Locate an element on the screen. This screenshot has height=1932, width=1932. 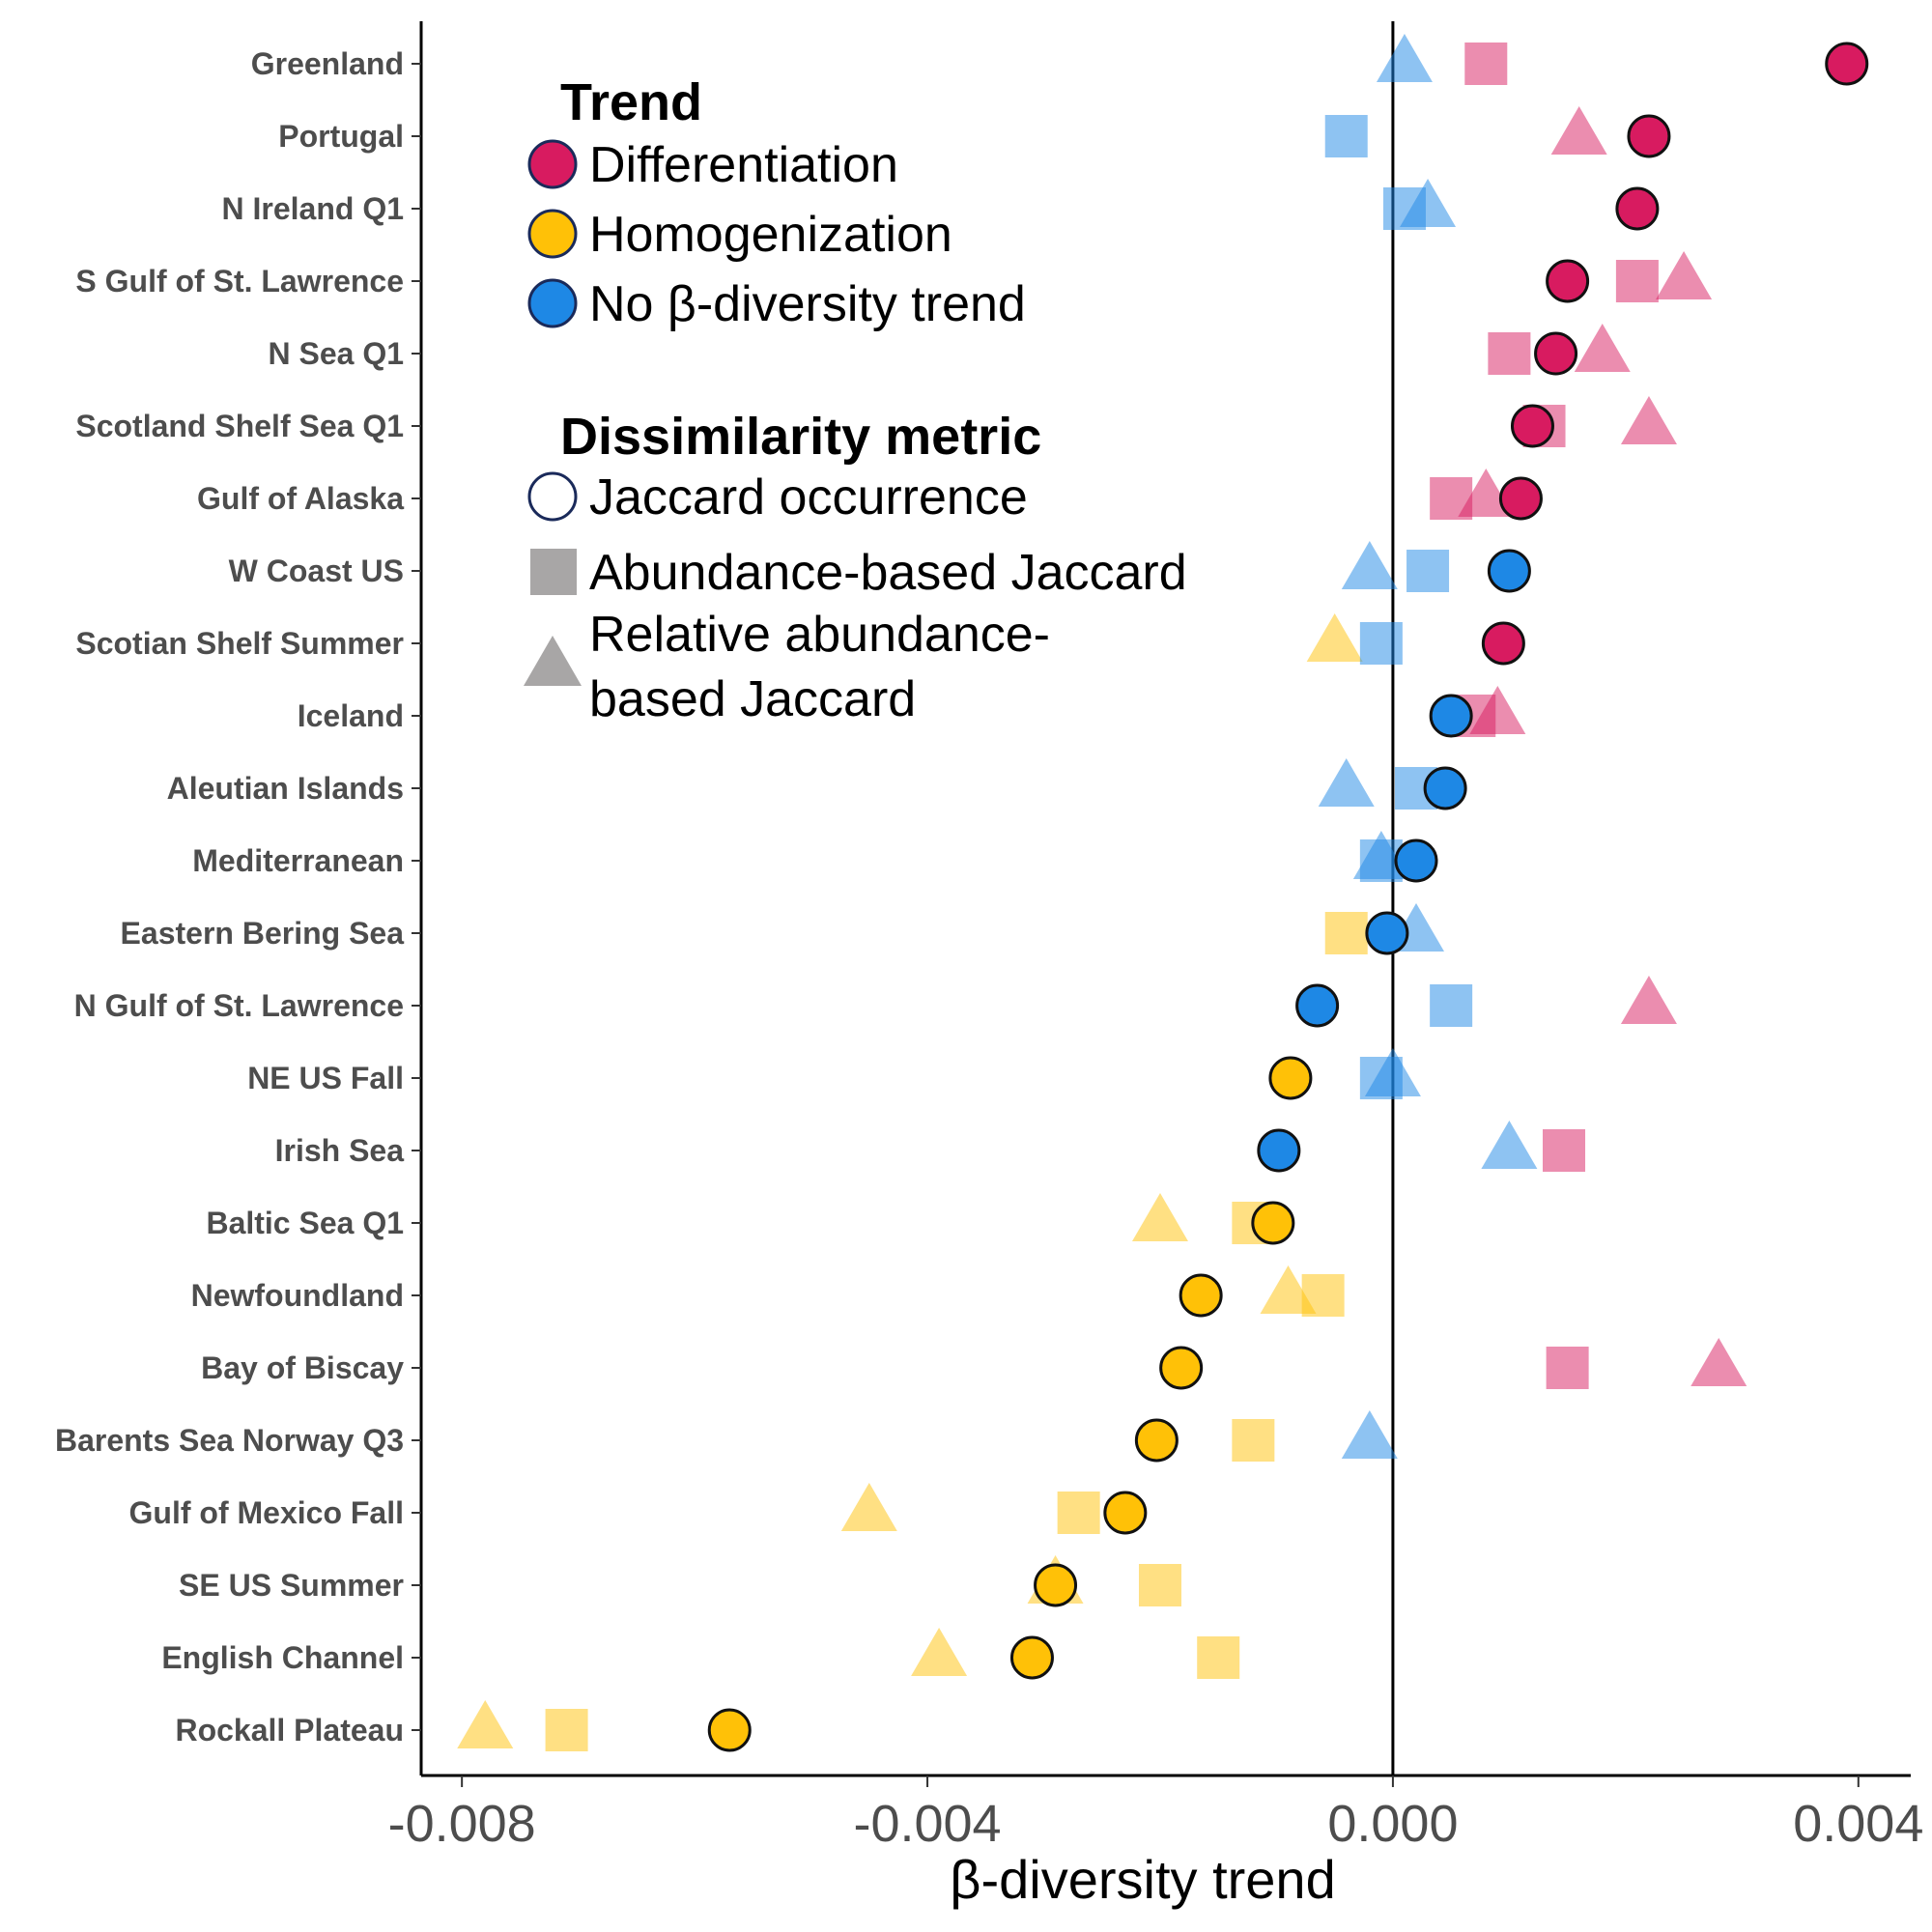
category-label: Gulf of Mexico Fall is located at coordinates (266, 1512).